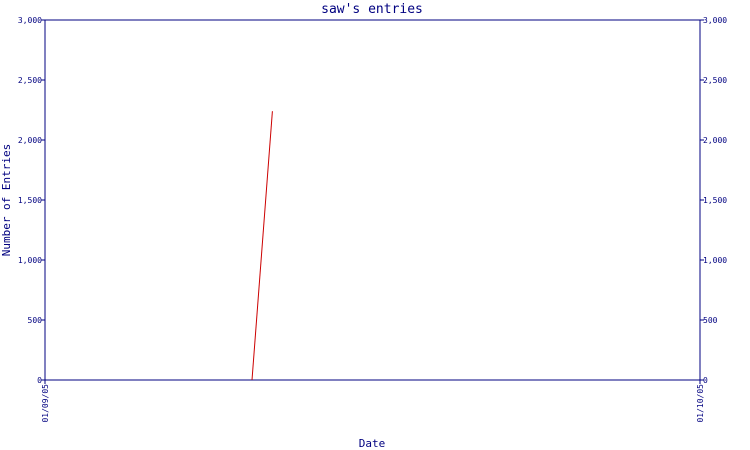  What do you see at coordinates (373, 401) in the screenshot?
I see `x-ticks: 01/09/05 01/10/05` at bounding box center [373, 401].